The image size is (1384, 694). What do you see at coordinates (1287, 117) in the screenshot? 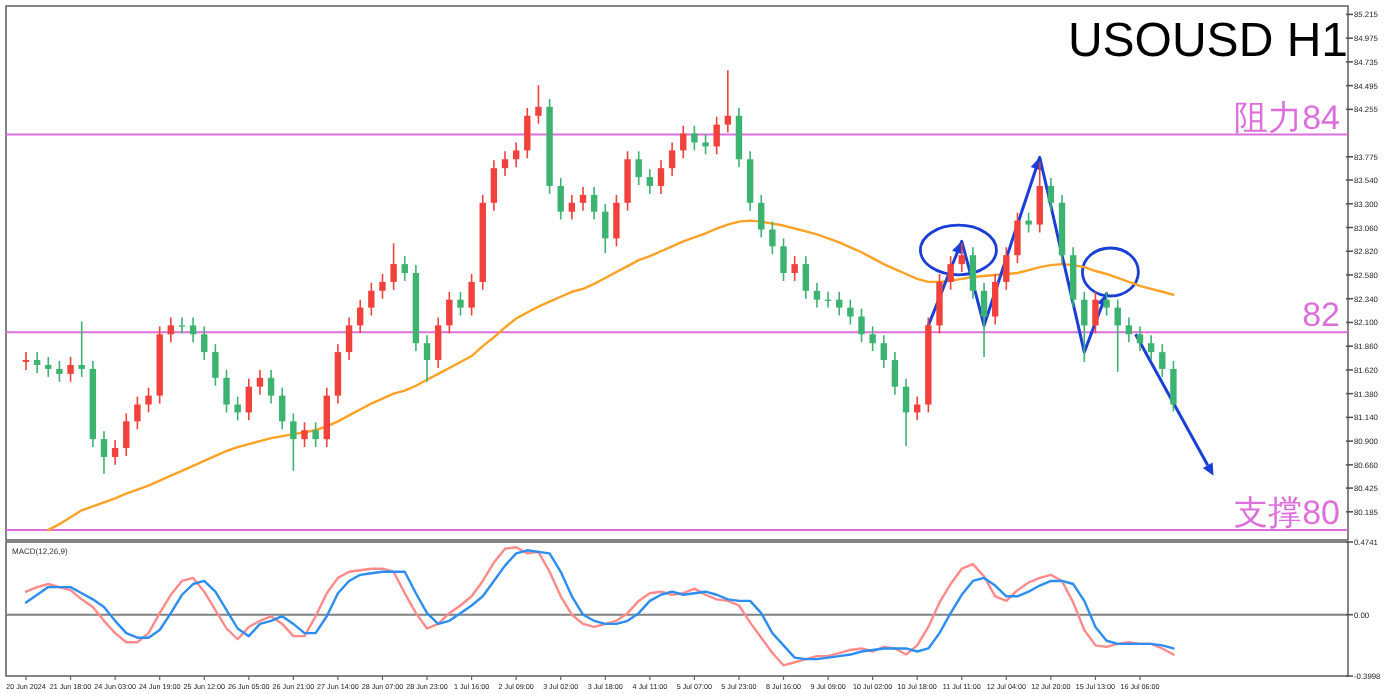
I see `ref-line-label: 阻力84` at bounding box center [1287, 117].